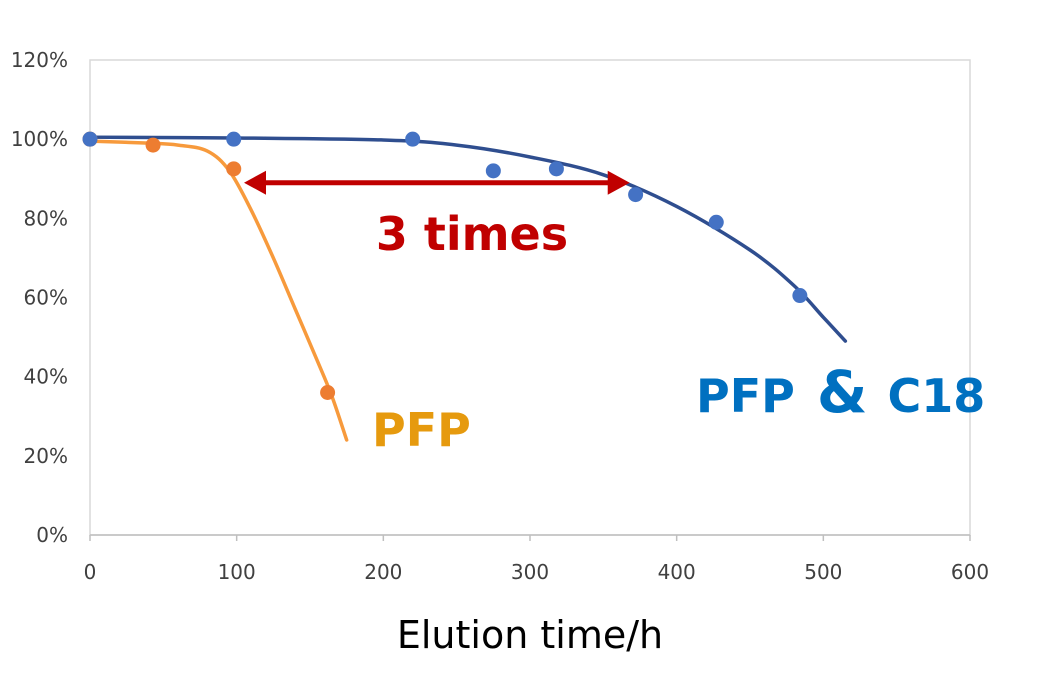 Image resolution: width=1044 pixels, height=690 pixels. What do you see at coordinates (46, 218) in the screenshot?
I see `y-tick-label: 80%` at bounding box center [46, 218].